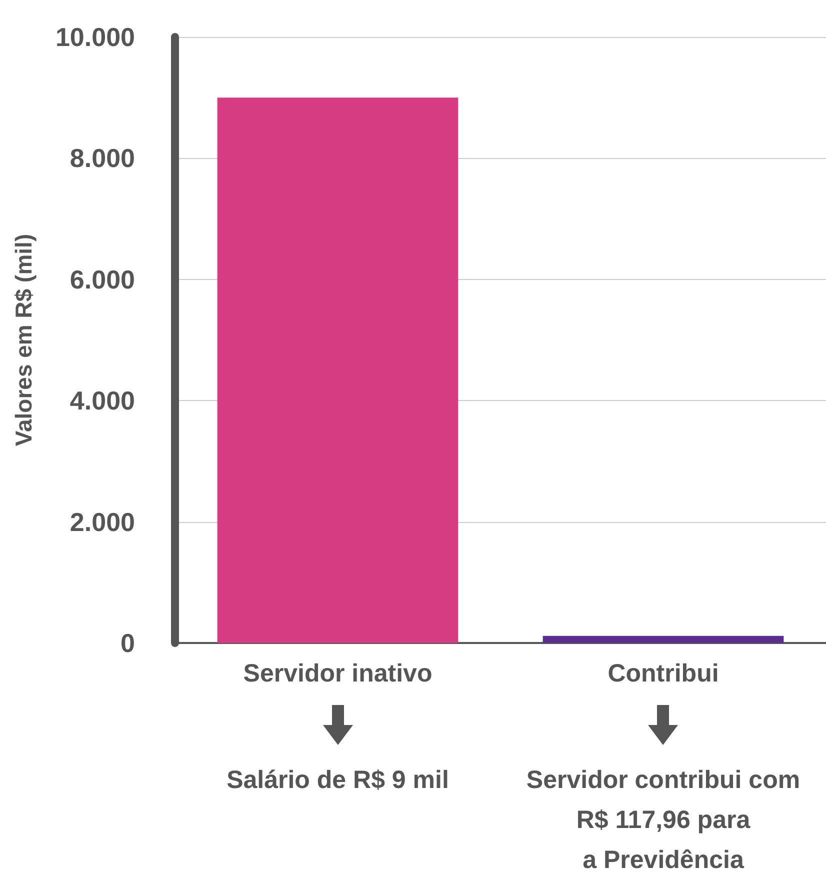 The width and height of the screenshot is (826, 893). I want to click on y-tick-label: 4.000, so click(102, 401).